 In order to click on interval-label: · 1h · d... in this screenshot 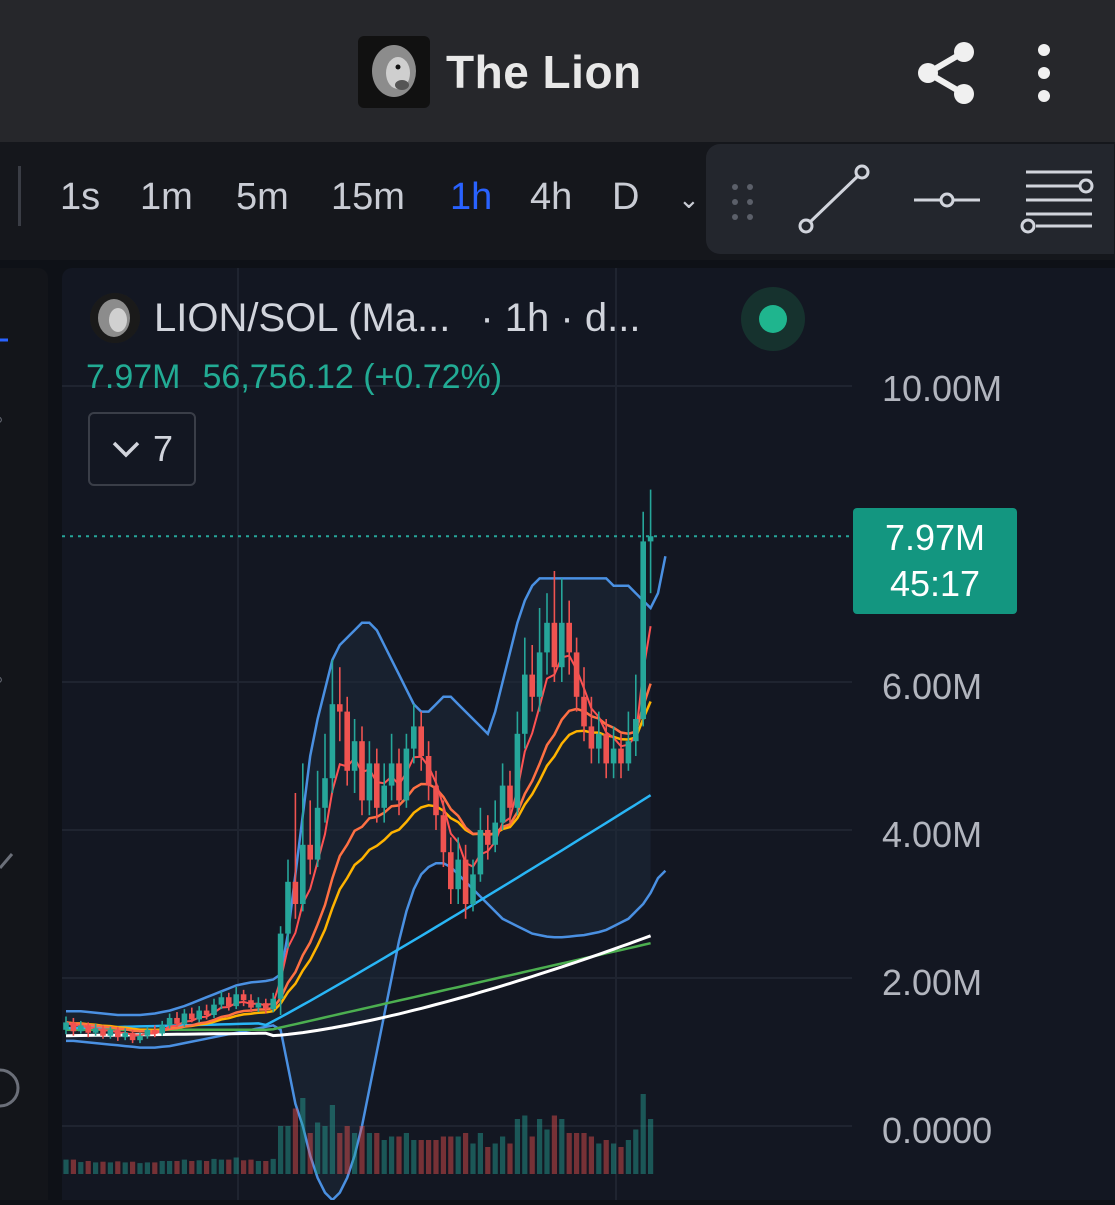, I will do `click(560, 317)`.